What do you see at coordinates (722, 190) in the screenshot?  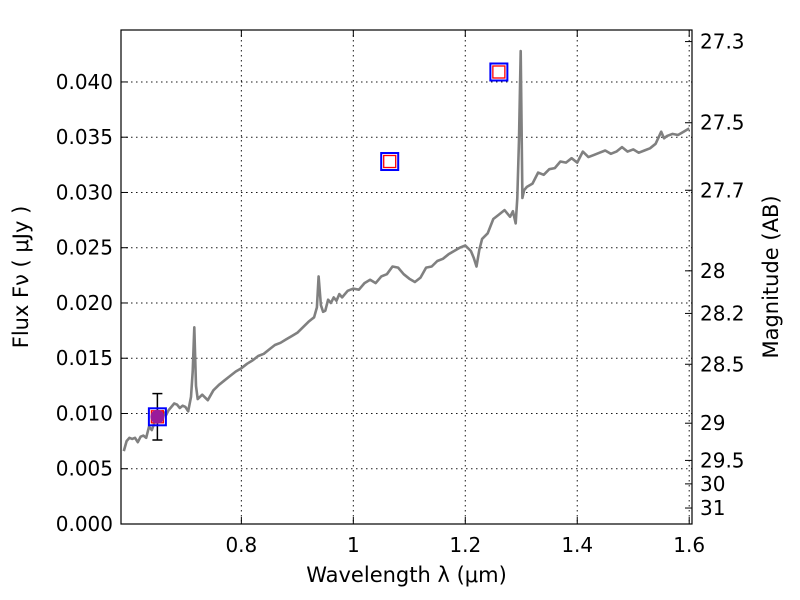 I see `magnitude-tick-label: 27.7` at bounding box center [722, 190].